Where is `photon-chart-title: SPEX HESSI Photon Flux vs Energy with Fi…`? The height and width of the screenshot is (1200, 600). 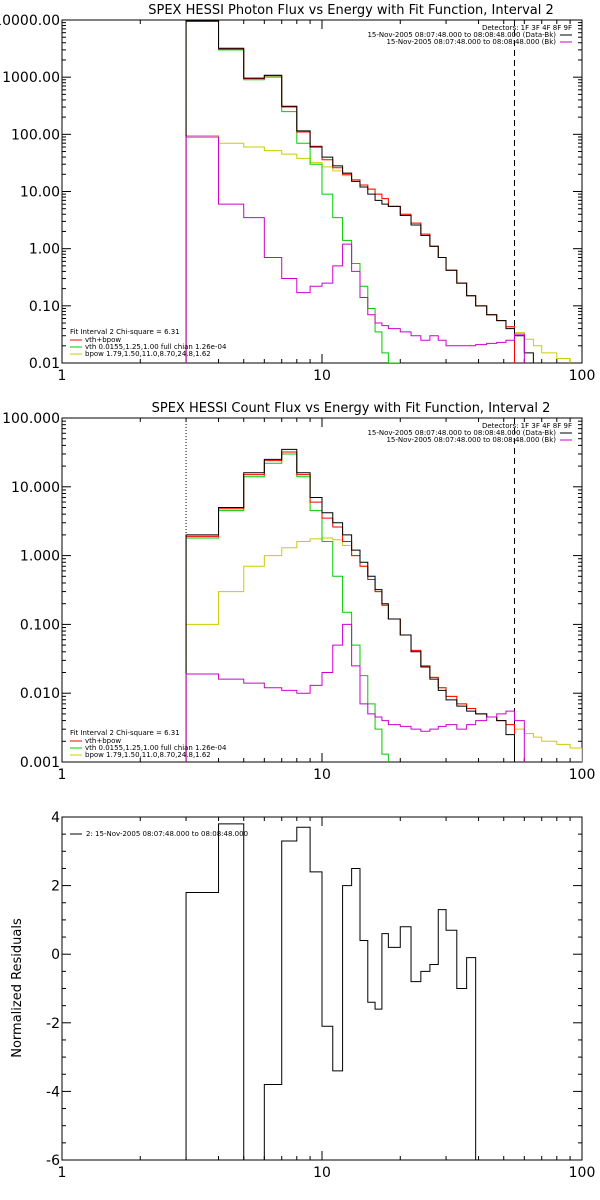
photon-chart-title: SPEX HESSI Photon Flux vs Energy with Fi… is located at coordinates (351, 10).